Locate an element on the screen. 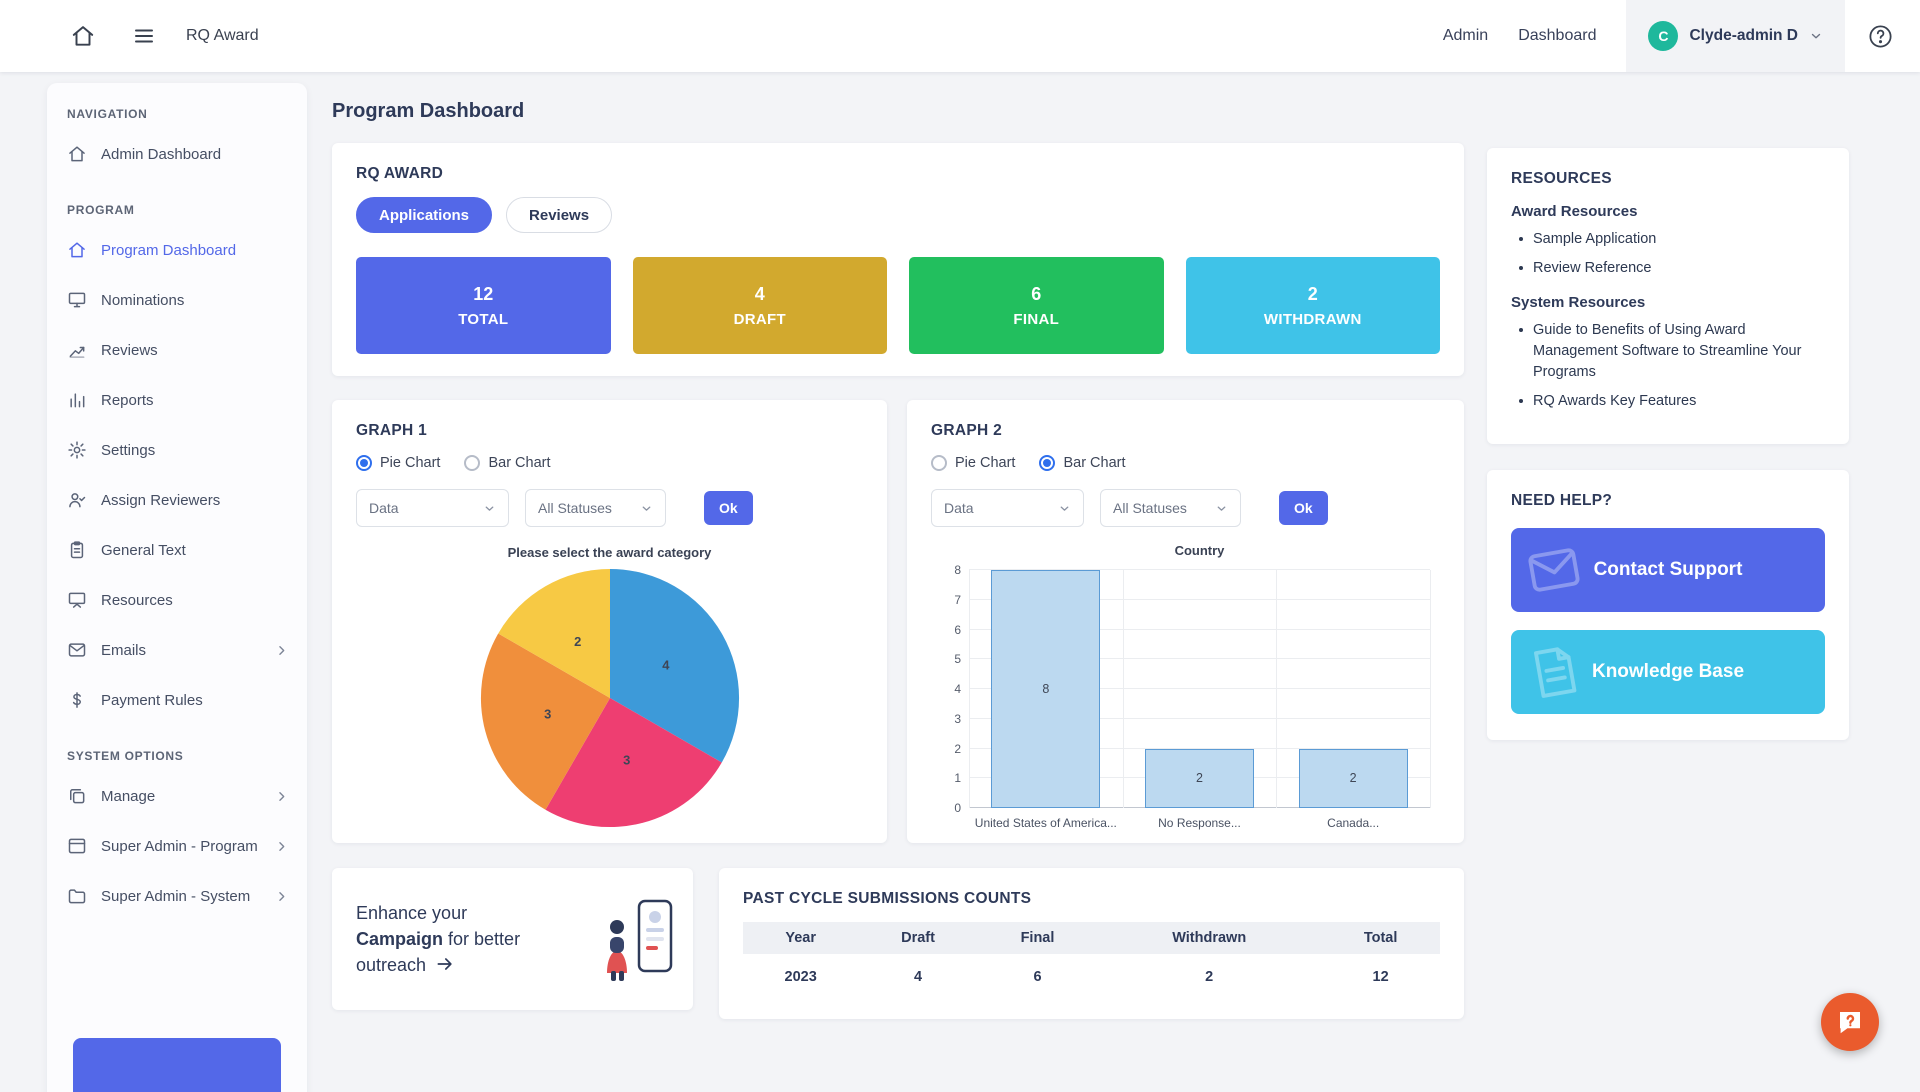 This screenshot has width=1920, height=1092. table-row: 2023 4 6 2 12 is located at coordinates (1086, 977).